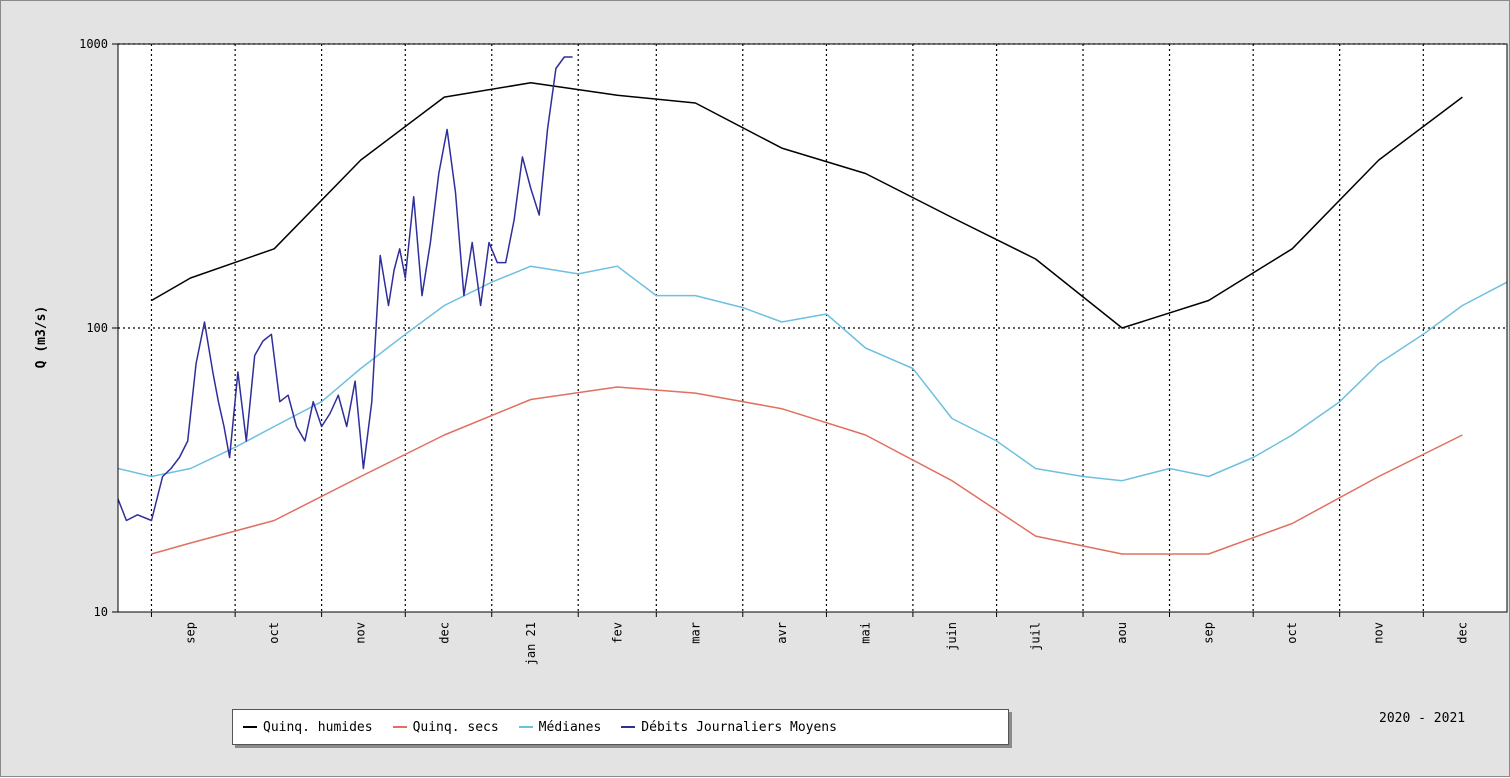 The width and height of the screenshot is (1510, 778). I want to click on x-tick-label-5: fev, so click(617, 633).